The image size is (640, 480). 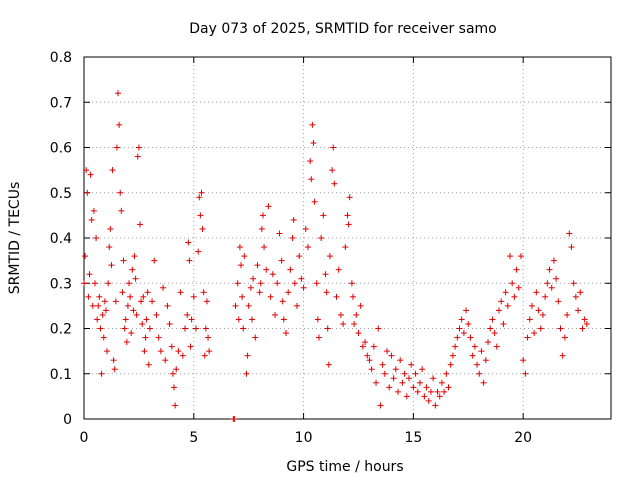 What do you see at coordinates (84, 438) in the screenshot?
I see `x-tick-label: 0` at bounding box center [84, 438].